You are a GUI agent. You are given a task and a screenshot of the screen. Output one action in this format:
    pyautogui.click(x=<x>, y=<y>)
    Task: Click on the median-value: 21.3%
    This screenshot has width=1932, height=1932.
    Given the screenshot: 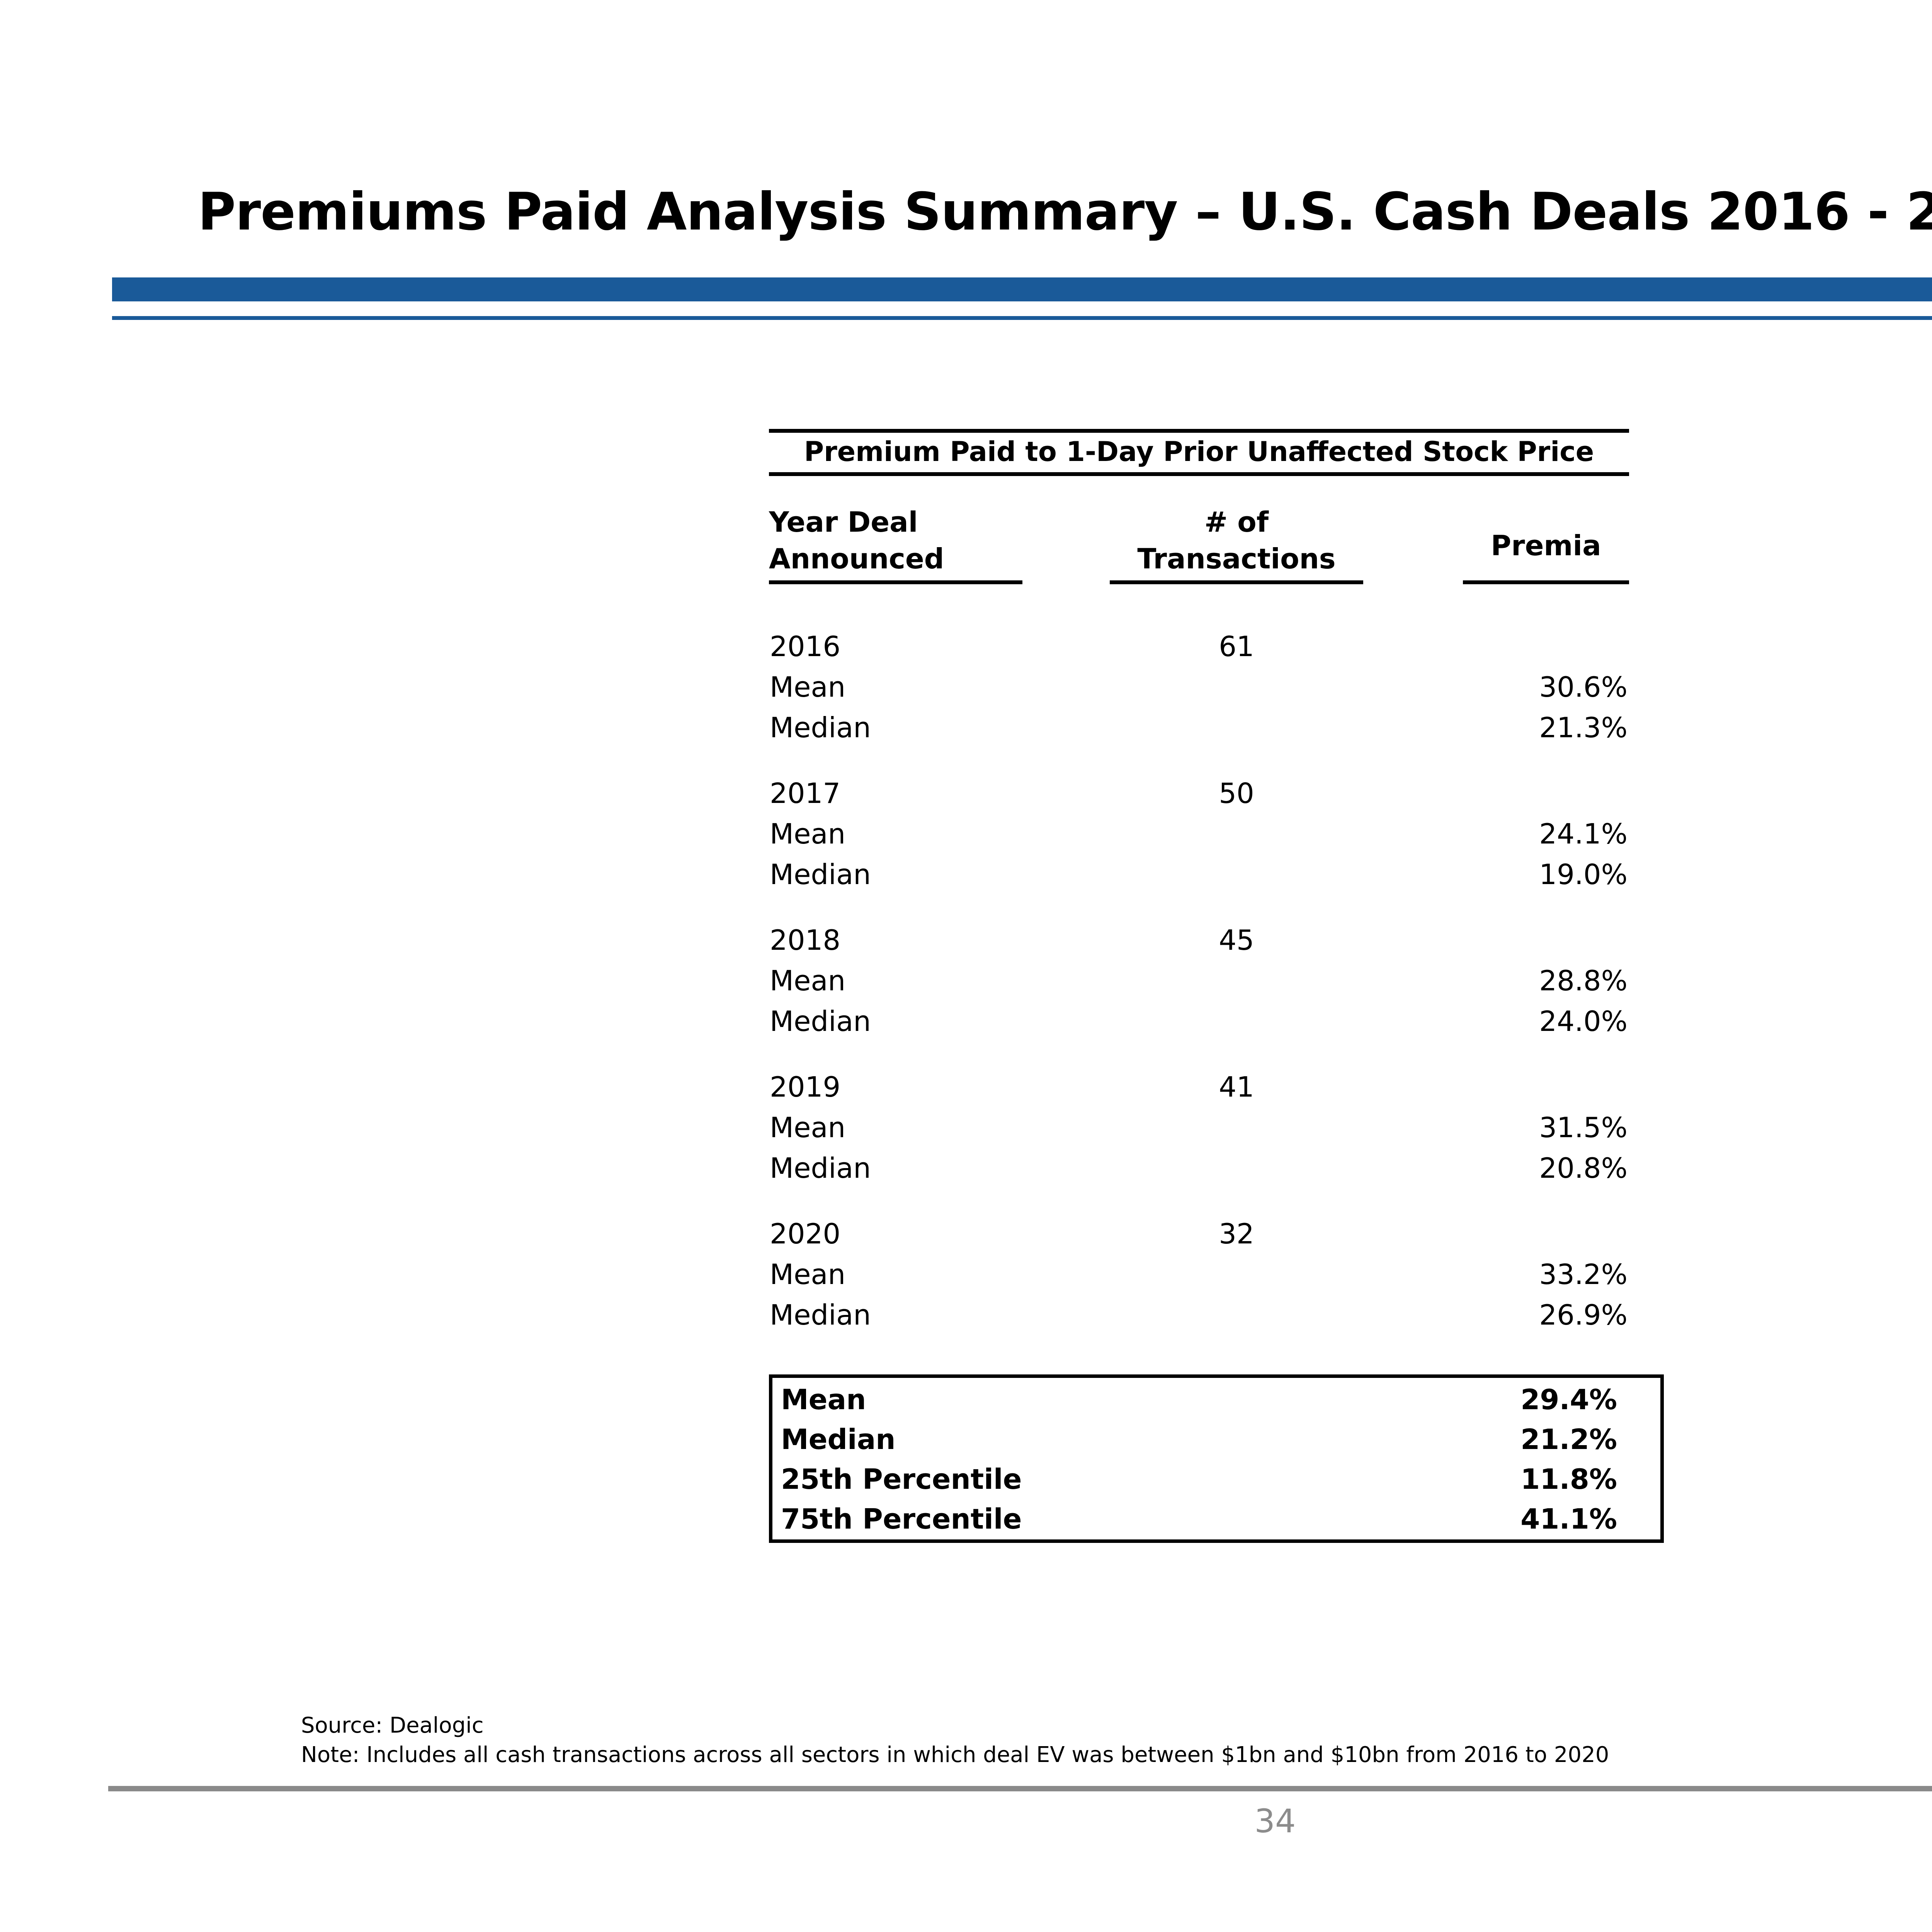 What is the action you would take?
    pyautogui.click(x=1584, y=727)
    